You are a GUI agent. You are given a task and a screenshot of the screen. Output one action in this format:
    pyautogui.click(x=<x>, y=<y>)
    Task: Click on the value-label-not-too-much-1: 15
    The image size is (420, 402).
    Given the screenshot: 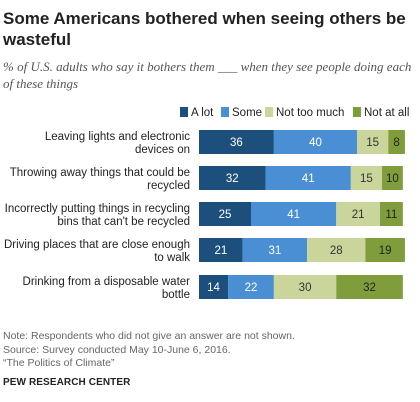 What is the action you would take?
    pyautogui.click(x=372, y=143)
    